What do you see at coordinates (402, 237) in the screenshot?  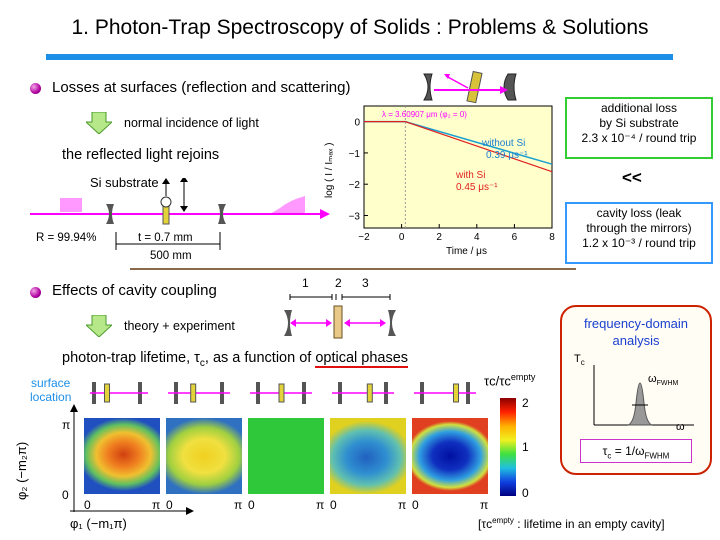 I see `plot-xtick-label: 0` at bounding box center [402, 237].